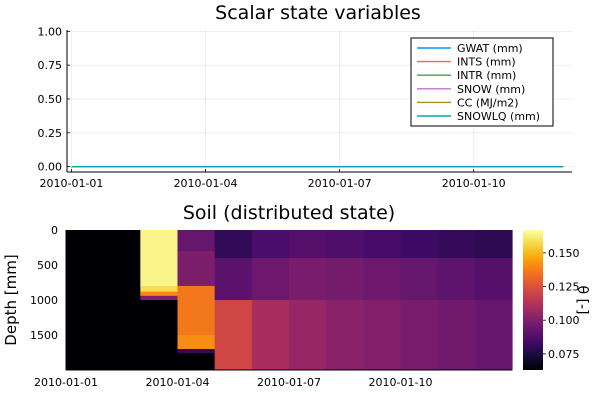  Describe the element at coordinates (318, 13) in the screenshot. I see `scalar-chart-title: Scalar state variables` at that location.